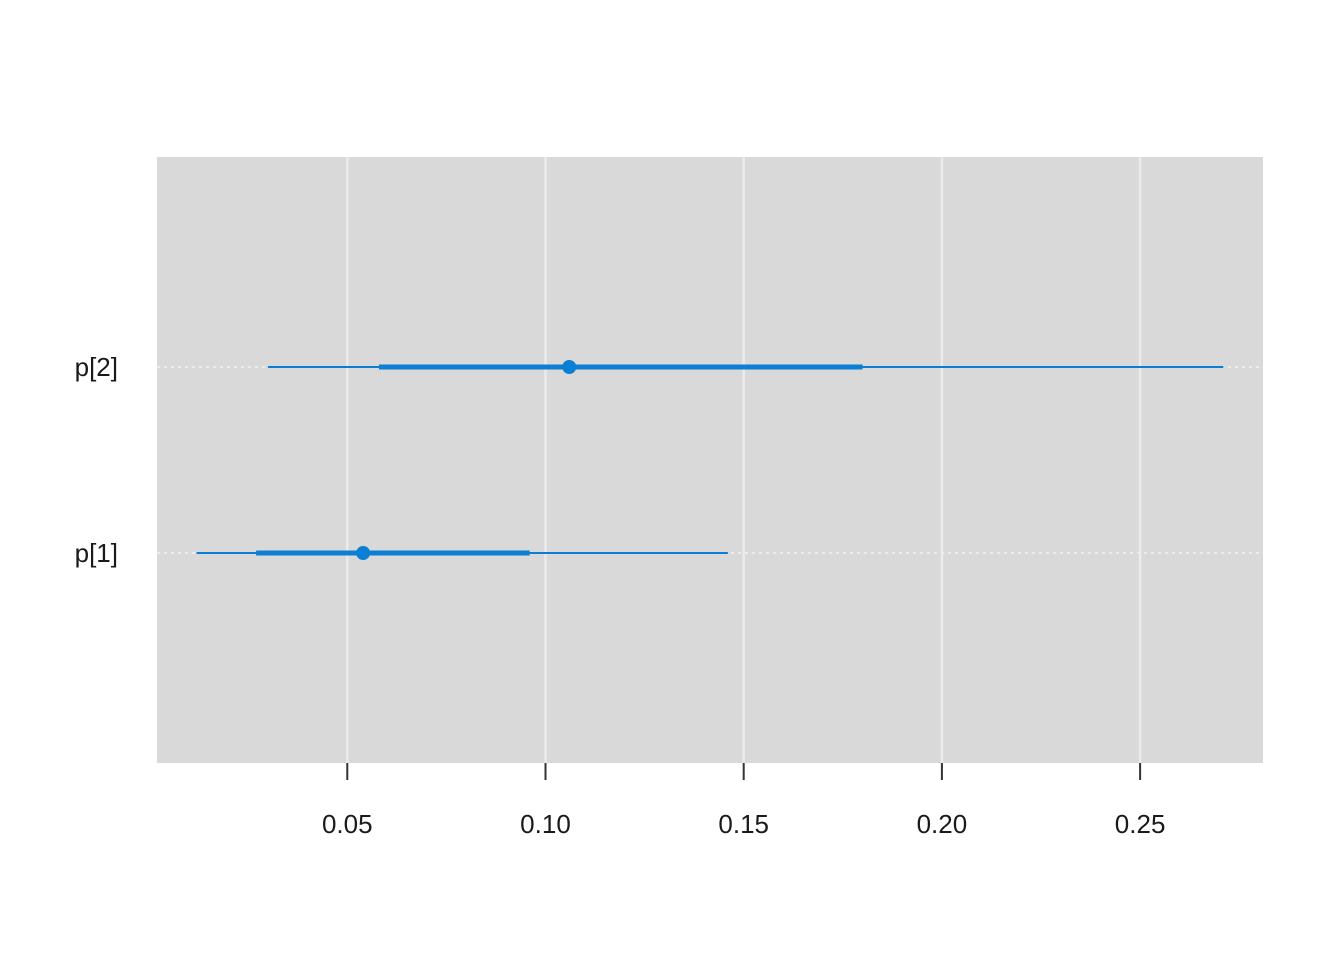 The height and width of the screenshot is (960, 1344). What do you see at coordinates (743, 824) in the screenshot?
I see `x-tick-label: 0.15` at bounding box center [743, 824].